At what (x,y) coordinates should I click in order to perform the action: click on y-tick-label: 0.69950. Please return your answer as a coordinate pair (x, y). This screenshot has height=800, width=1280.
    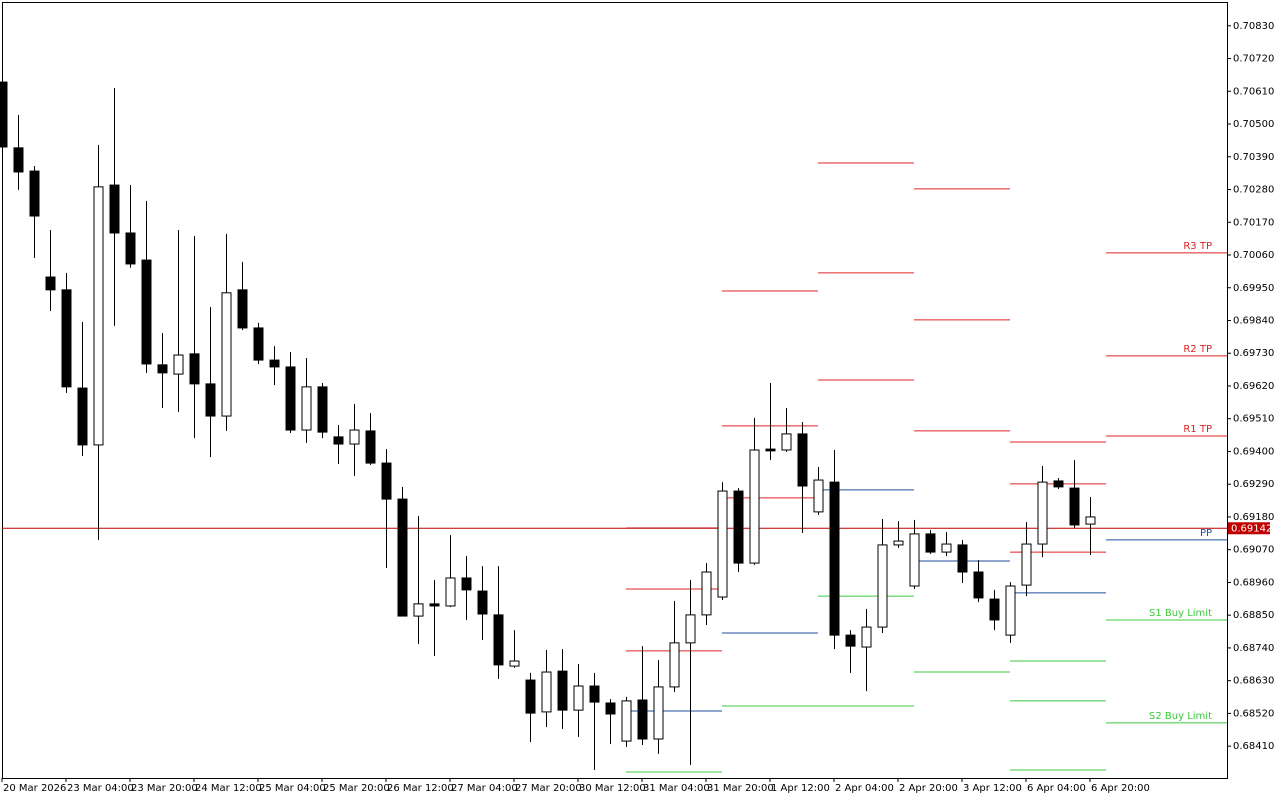
    Looking at the image, I should click on (1253, 288).